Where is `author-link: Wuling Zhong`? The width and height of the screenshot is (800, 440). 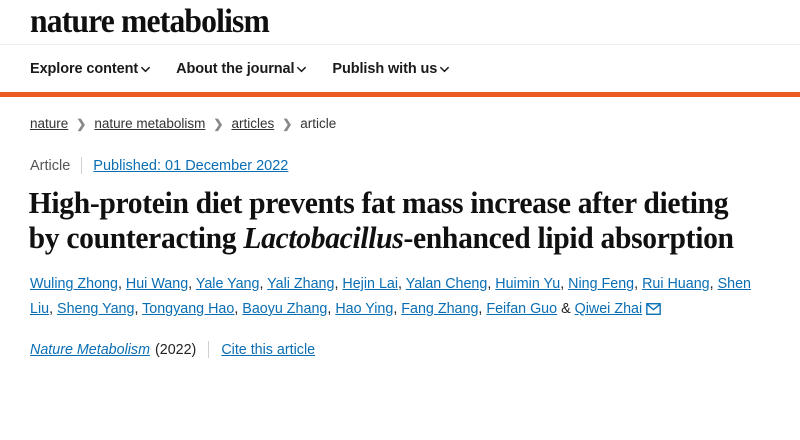
author-link: Wuling Zhong is located at coordinates (74, 284).